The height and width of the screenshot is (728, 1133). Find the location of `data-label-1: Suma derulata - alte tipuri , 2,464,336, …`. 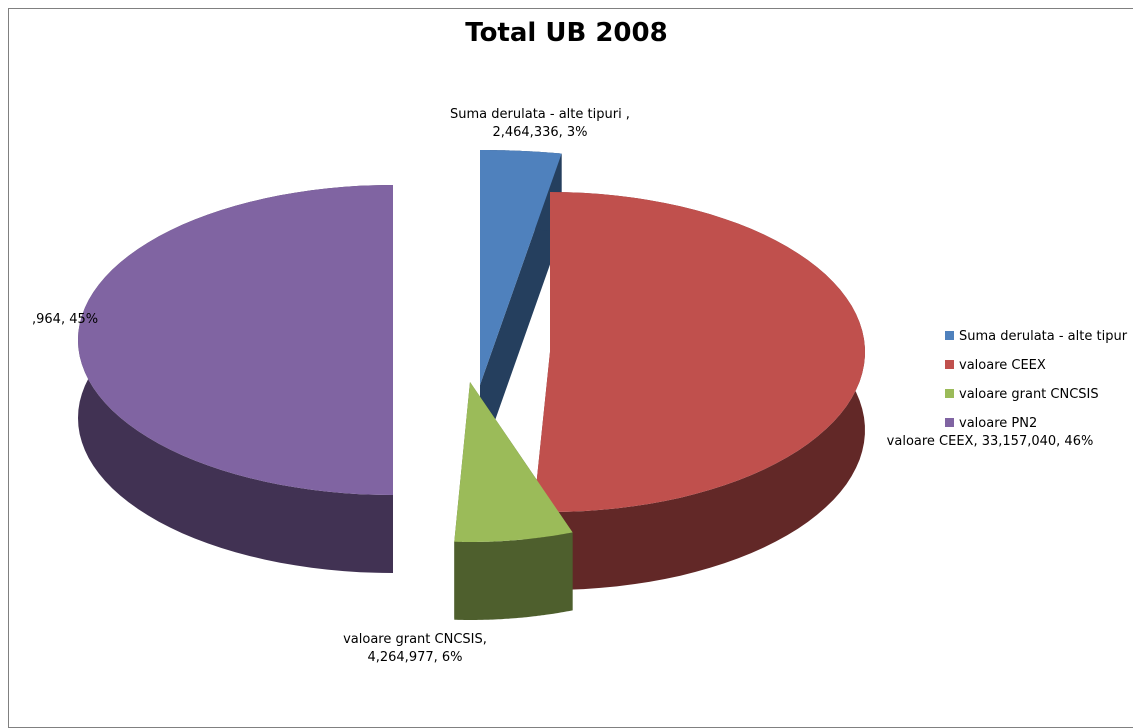

data-label-1: Suma derulata - alte tipuri , 2,464,336, … is located at coordinates (540, 123).